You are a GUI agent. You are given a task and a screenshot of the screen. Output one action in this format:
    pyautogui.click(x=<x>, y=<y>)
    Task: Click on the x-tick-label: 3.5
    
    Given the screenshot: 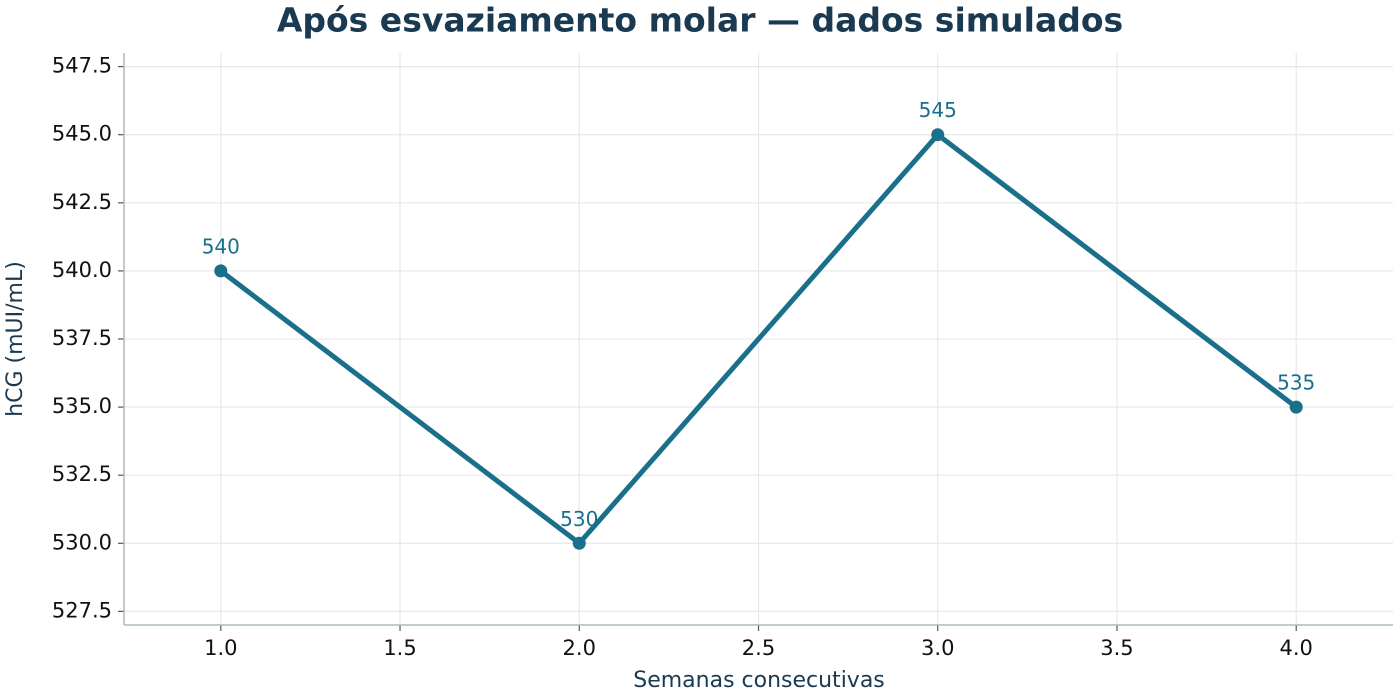 What is the action you would take?
    pyautogui.click(x=1116, y=648)
    